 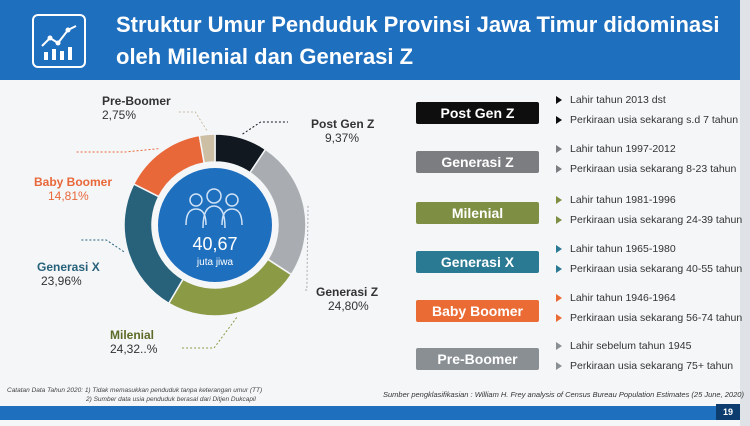 I want to click on leader-line-milenial, so click(x=209, y=333).